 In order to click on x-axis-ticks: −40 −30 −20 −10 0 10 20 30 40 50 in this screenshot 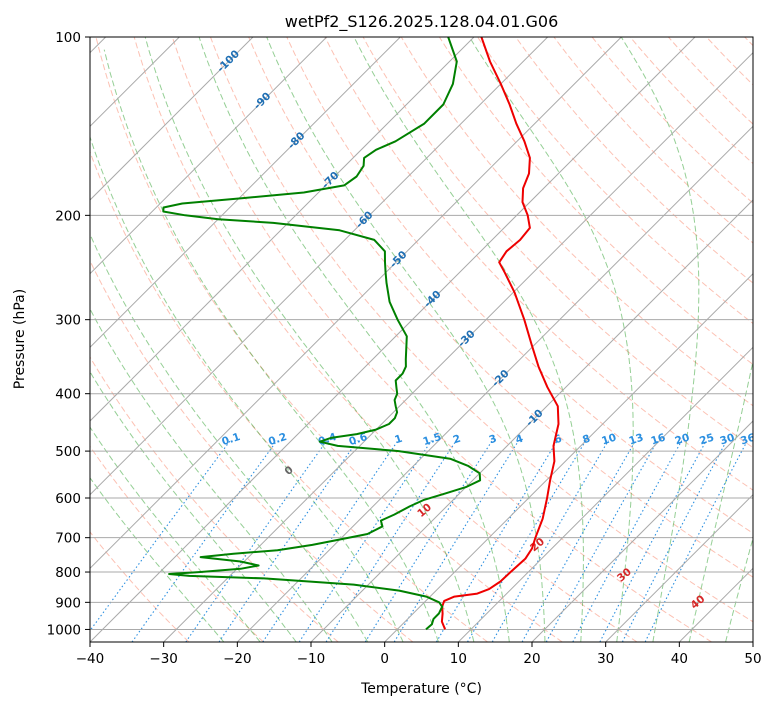, I will do `click(419, 654)`.